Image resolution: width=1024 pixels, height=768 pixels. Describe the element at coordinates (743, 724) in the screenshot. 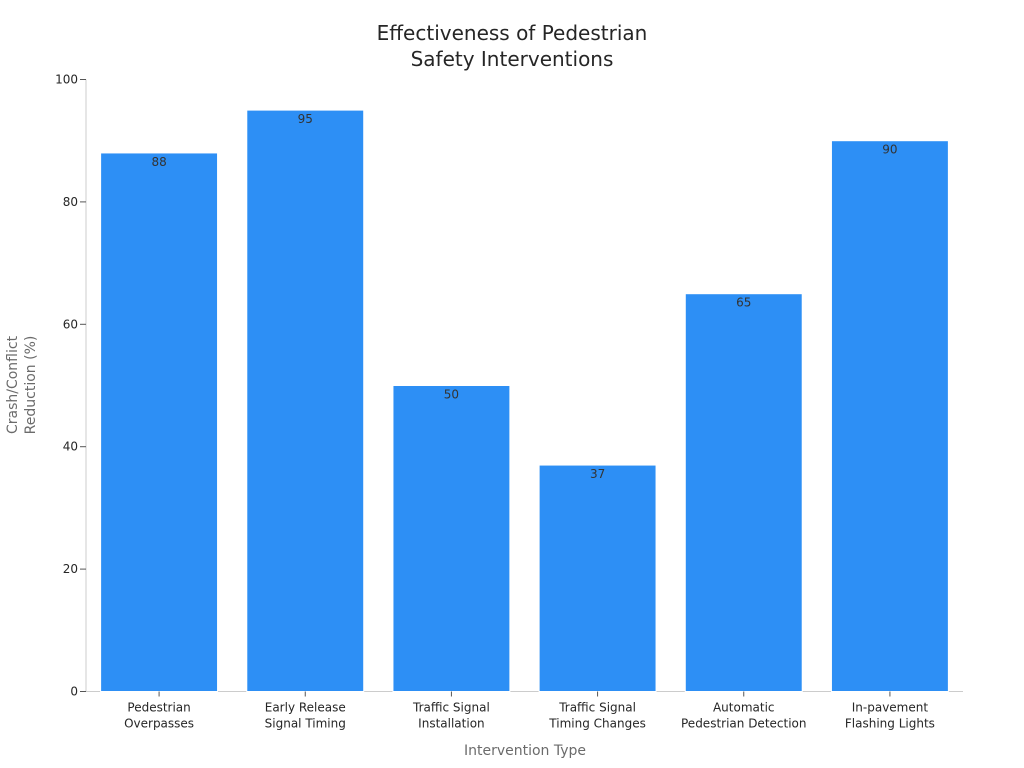

I see `x-tick-label: Pedestrian Detection` at that location.